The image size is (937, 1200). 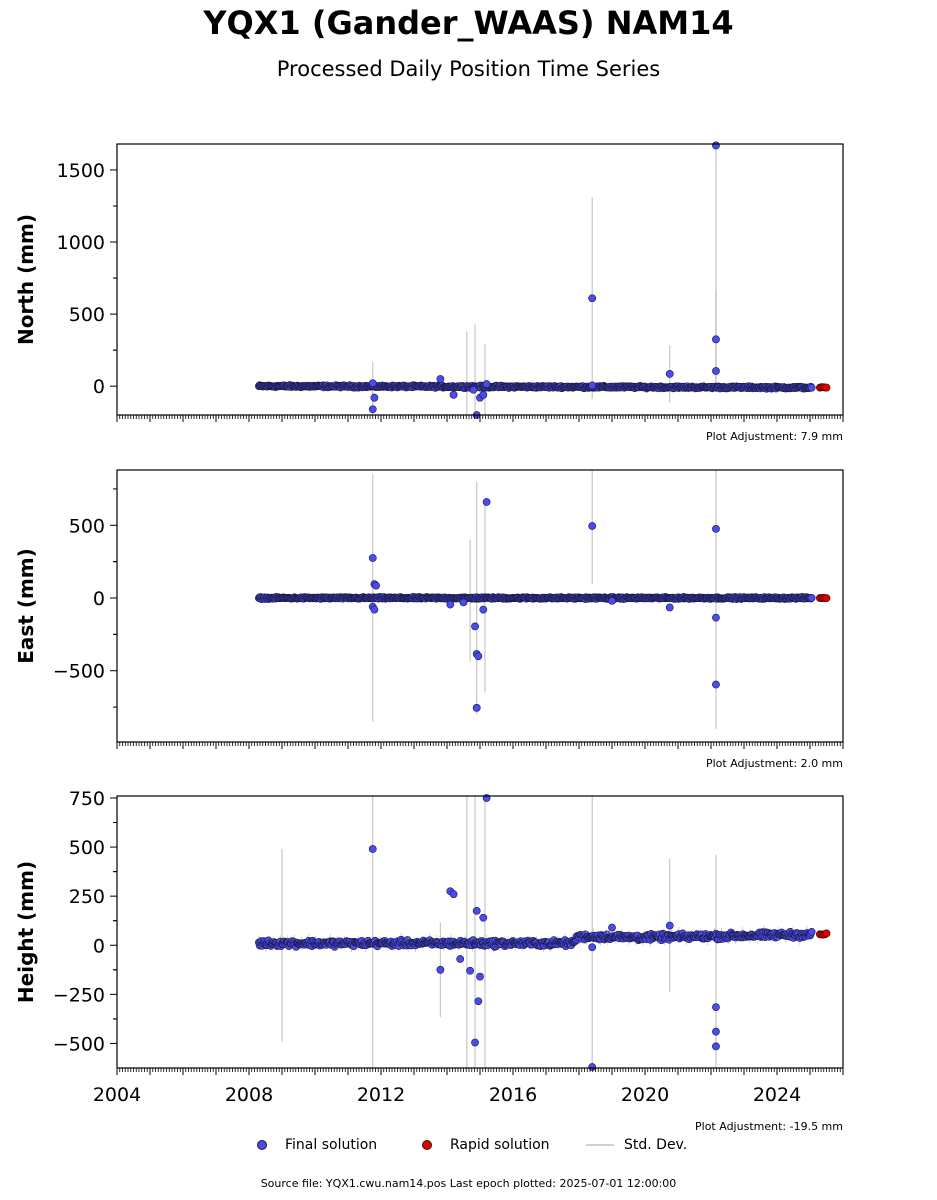 I want to click on legend-rapid: Rapid solution, so click(x=486, y=1145).